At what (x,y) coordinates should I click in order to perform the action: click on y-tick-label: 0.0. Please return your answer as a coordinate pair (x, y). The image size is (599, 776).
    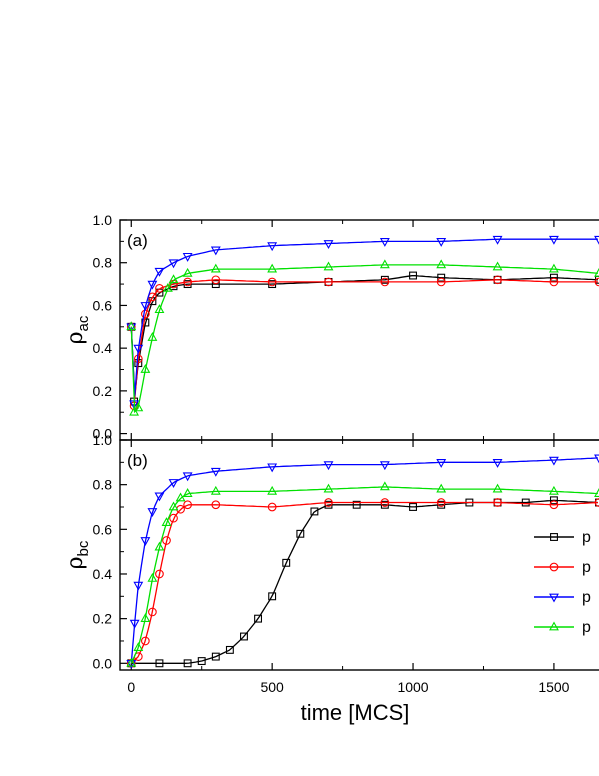
    Looking at the image, I should click on (103, 663).